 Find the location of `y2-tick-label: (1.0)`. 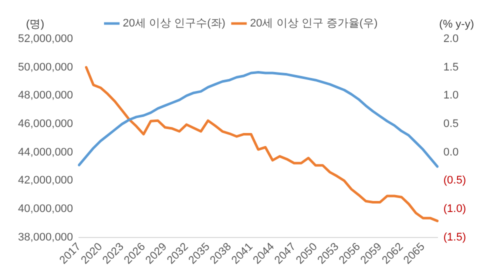

y2-tick-label: (1.0) is located at coordinates (454, 209).